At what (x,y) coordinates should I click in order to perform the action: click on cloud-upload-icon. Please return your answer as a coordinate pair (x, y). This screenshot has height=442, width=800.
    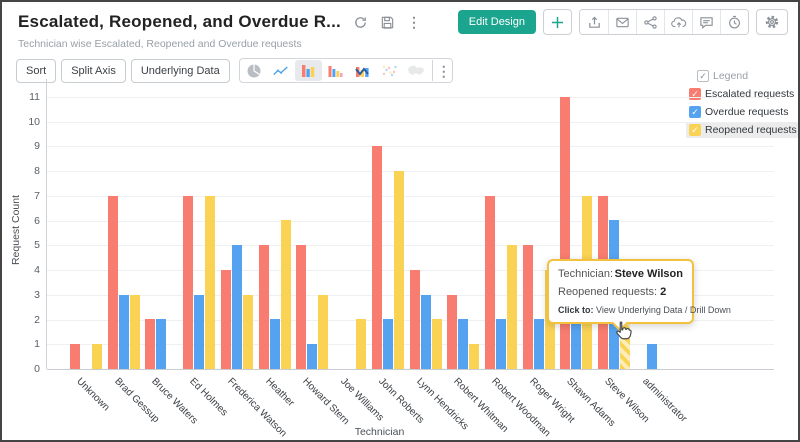
    Looking at the image, I should click on (678, 22).